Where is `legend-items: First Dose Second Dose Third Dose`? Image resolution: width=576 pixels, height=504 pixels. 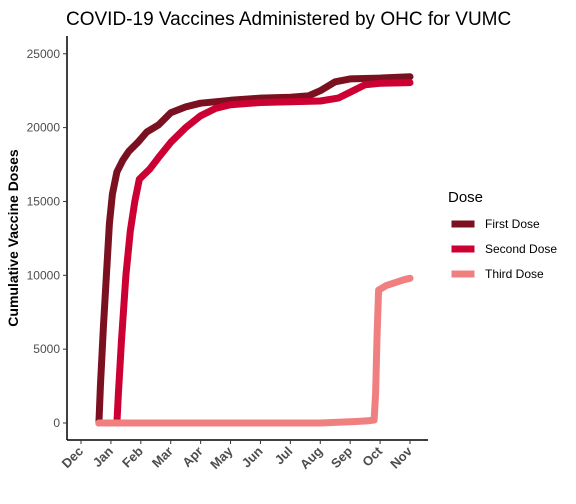 legend-items: First Dose Second Dose Third Dose is located at coordinates (504, 249).